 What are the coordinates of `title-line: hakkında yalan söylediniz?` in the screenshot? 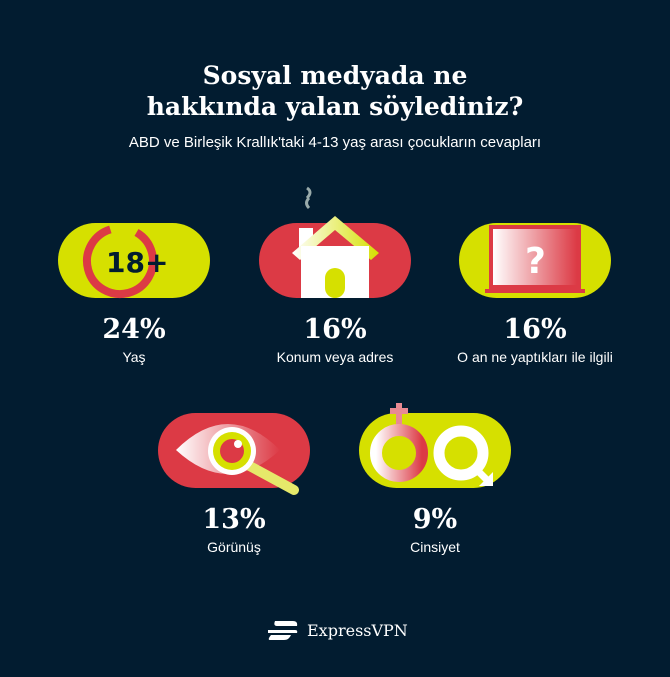 It's located at (335, 106).